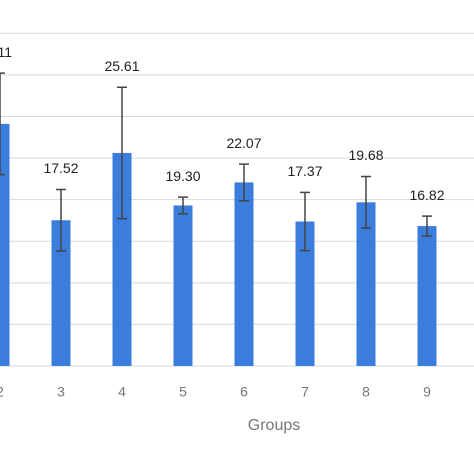 This screenshot has width=474, height=474. Describe the element at coordinates (426, 195) in the screenshot. I see `value-label: 16.82` at that location.